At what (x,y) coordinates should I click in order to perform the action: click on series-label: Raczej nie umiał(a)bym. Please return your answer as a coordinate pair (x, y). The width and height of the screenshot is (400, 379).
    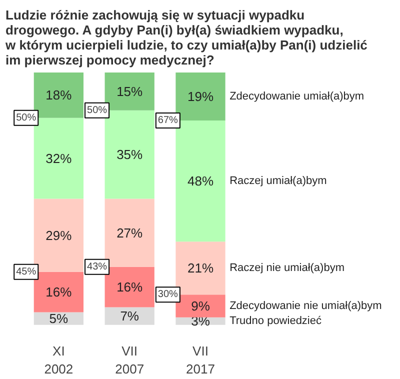
    Looking at the image, I should click on (287, 268).